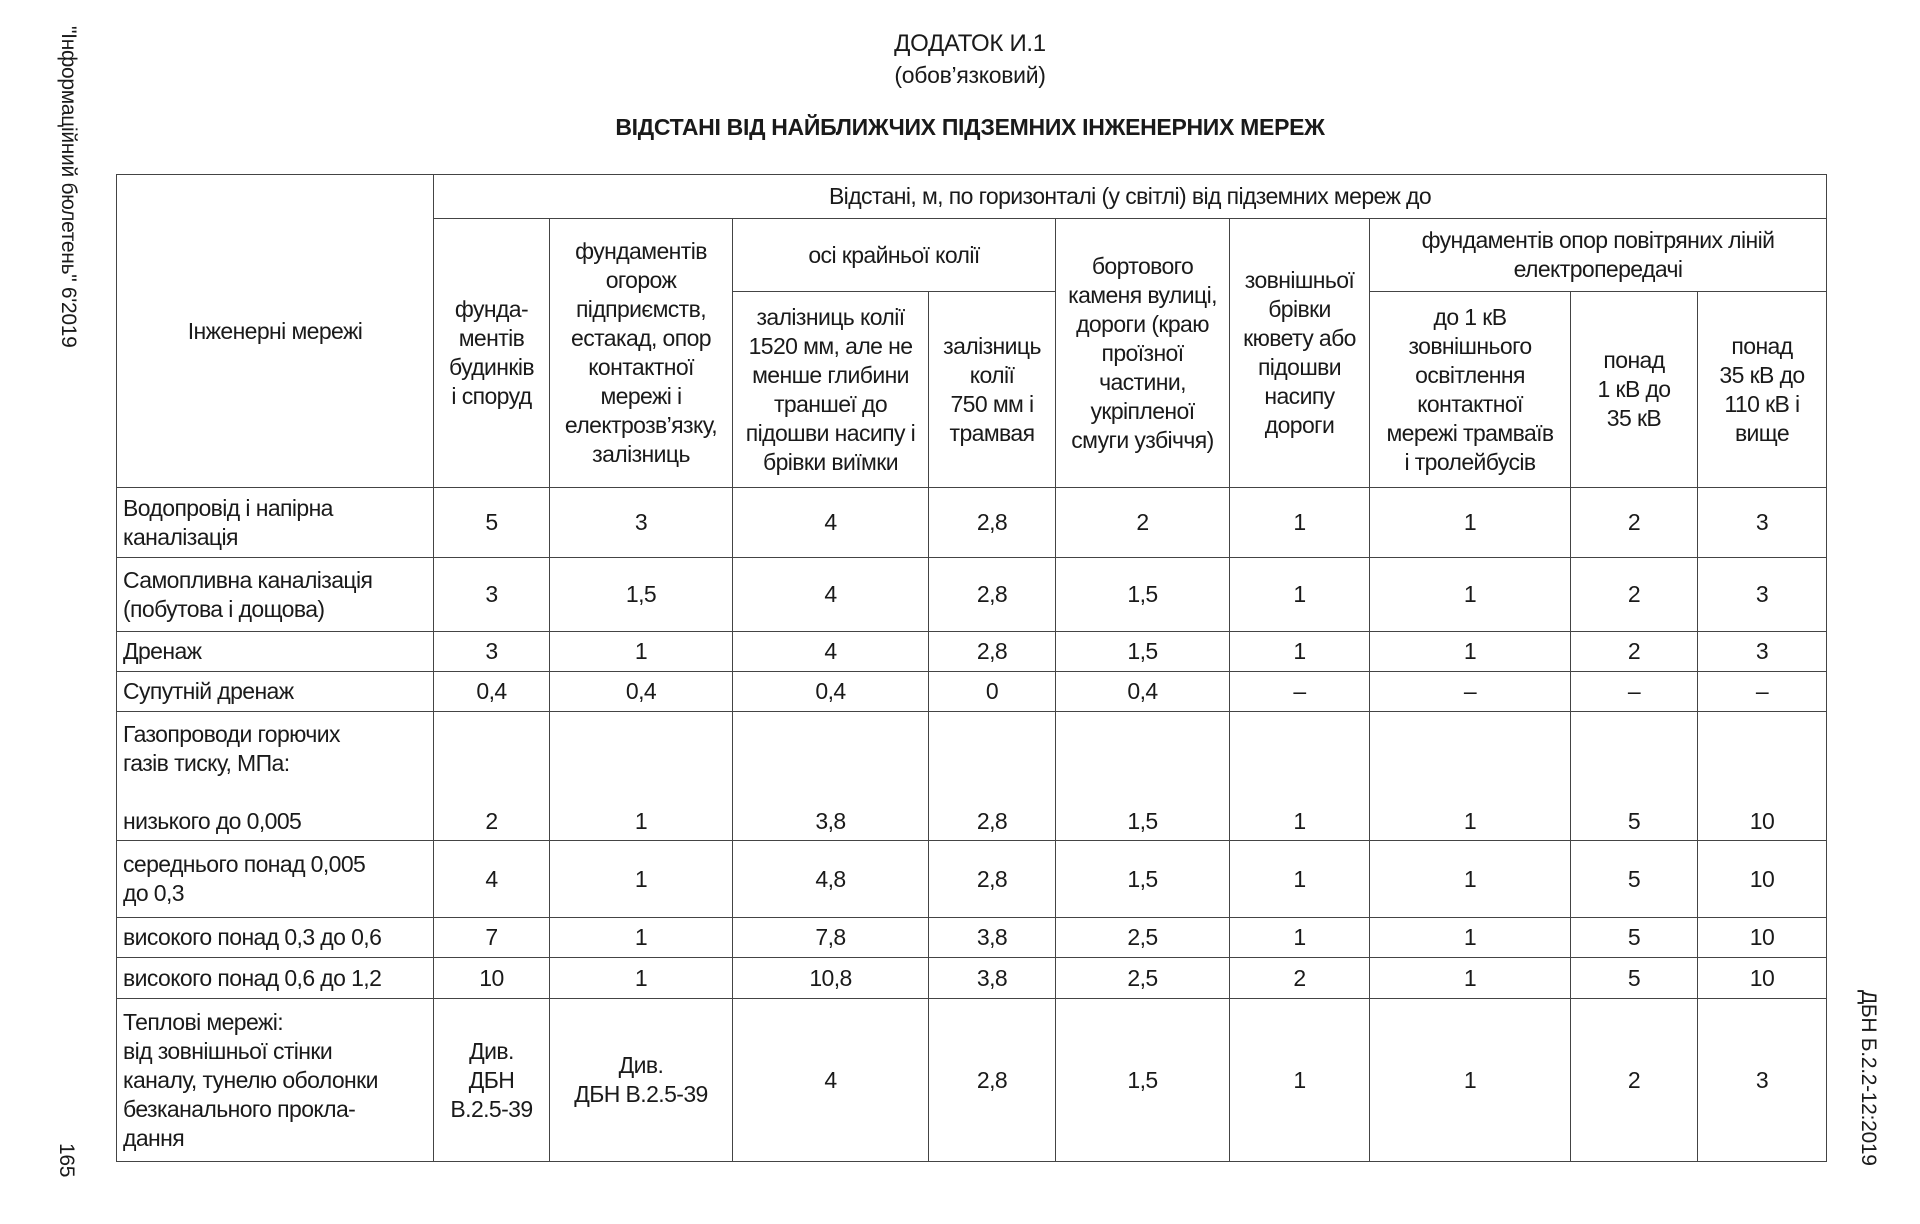  What do you see at coordinates (275, 522) in the screenshot?
I see `row-name: Водопровід і напірна каналізація` at bounding box center [275, 522].